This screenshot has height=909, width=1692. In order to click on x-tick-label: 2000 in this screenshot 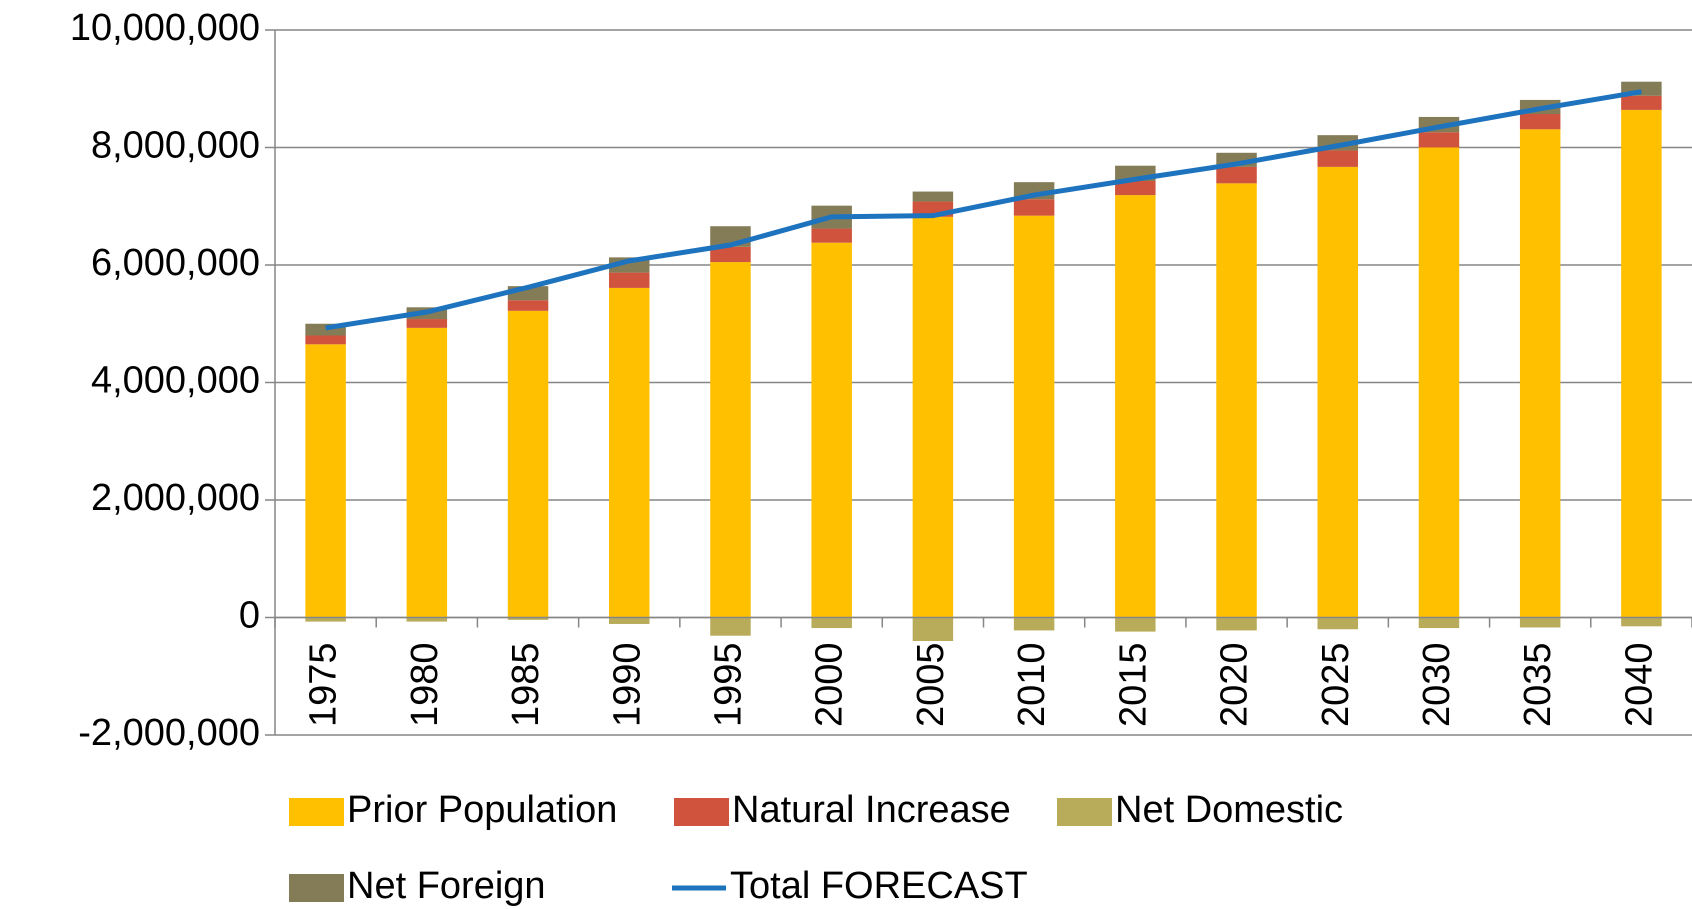, I will do `click(830, 685)`.